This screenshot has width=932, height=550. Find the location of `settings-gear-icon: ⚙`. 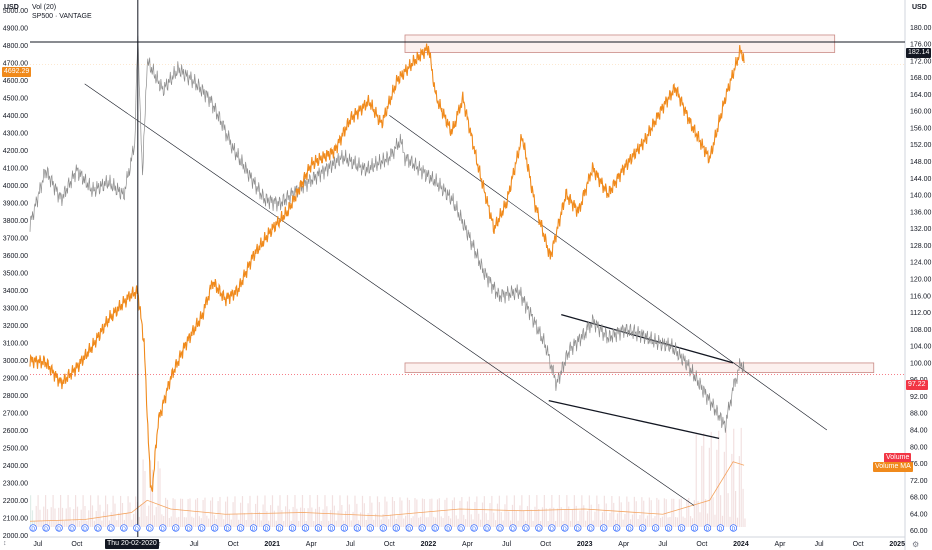

settings-gear-icon: ⚙ is located at coordinates (916, 544).